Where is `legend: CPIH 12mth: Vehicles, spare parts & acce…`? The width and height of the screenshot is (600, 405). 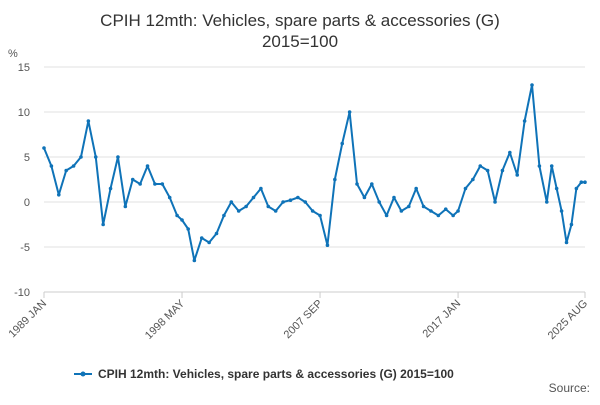
legend: CPIH 12mth: Vehicles, spare parts & acce… is located at coordinates (264, 374).